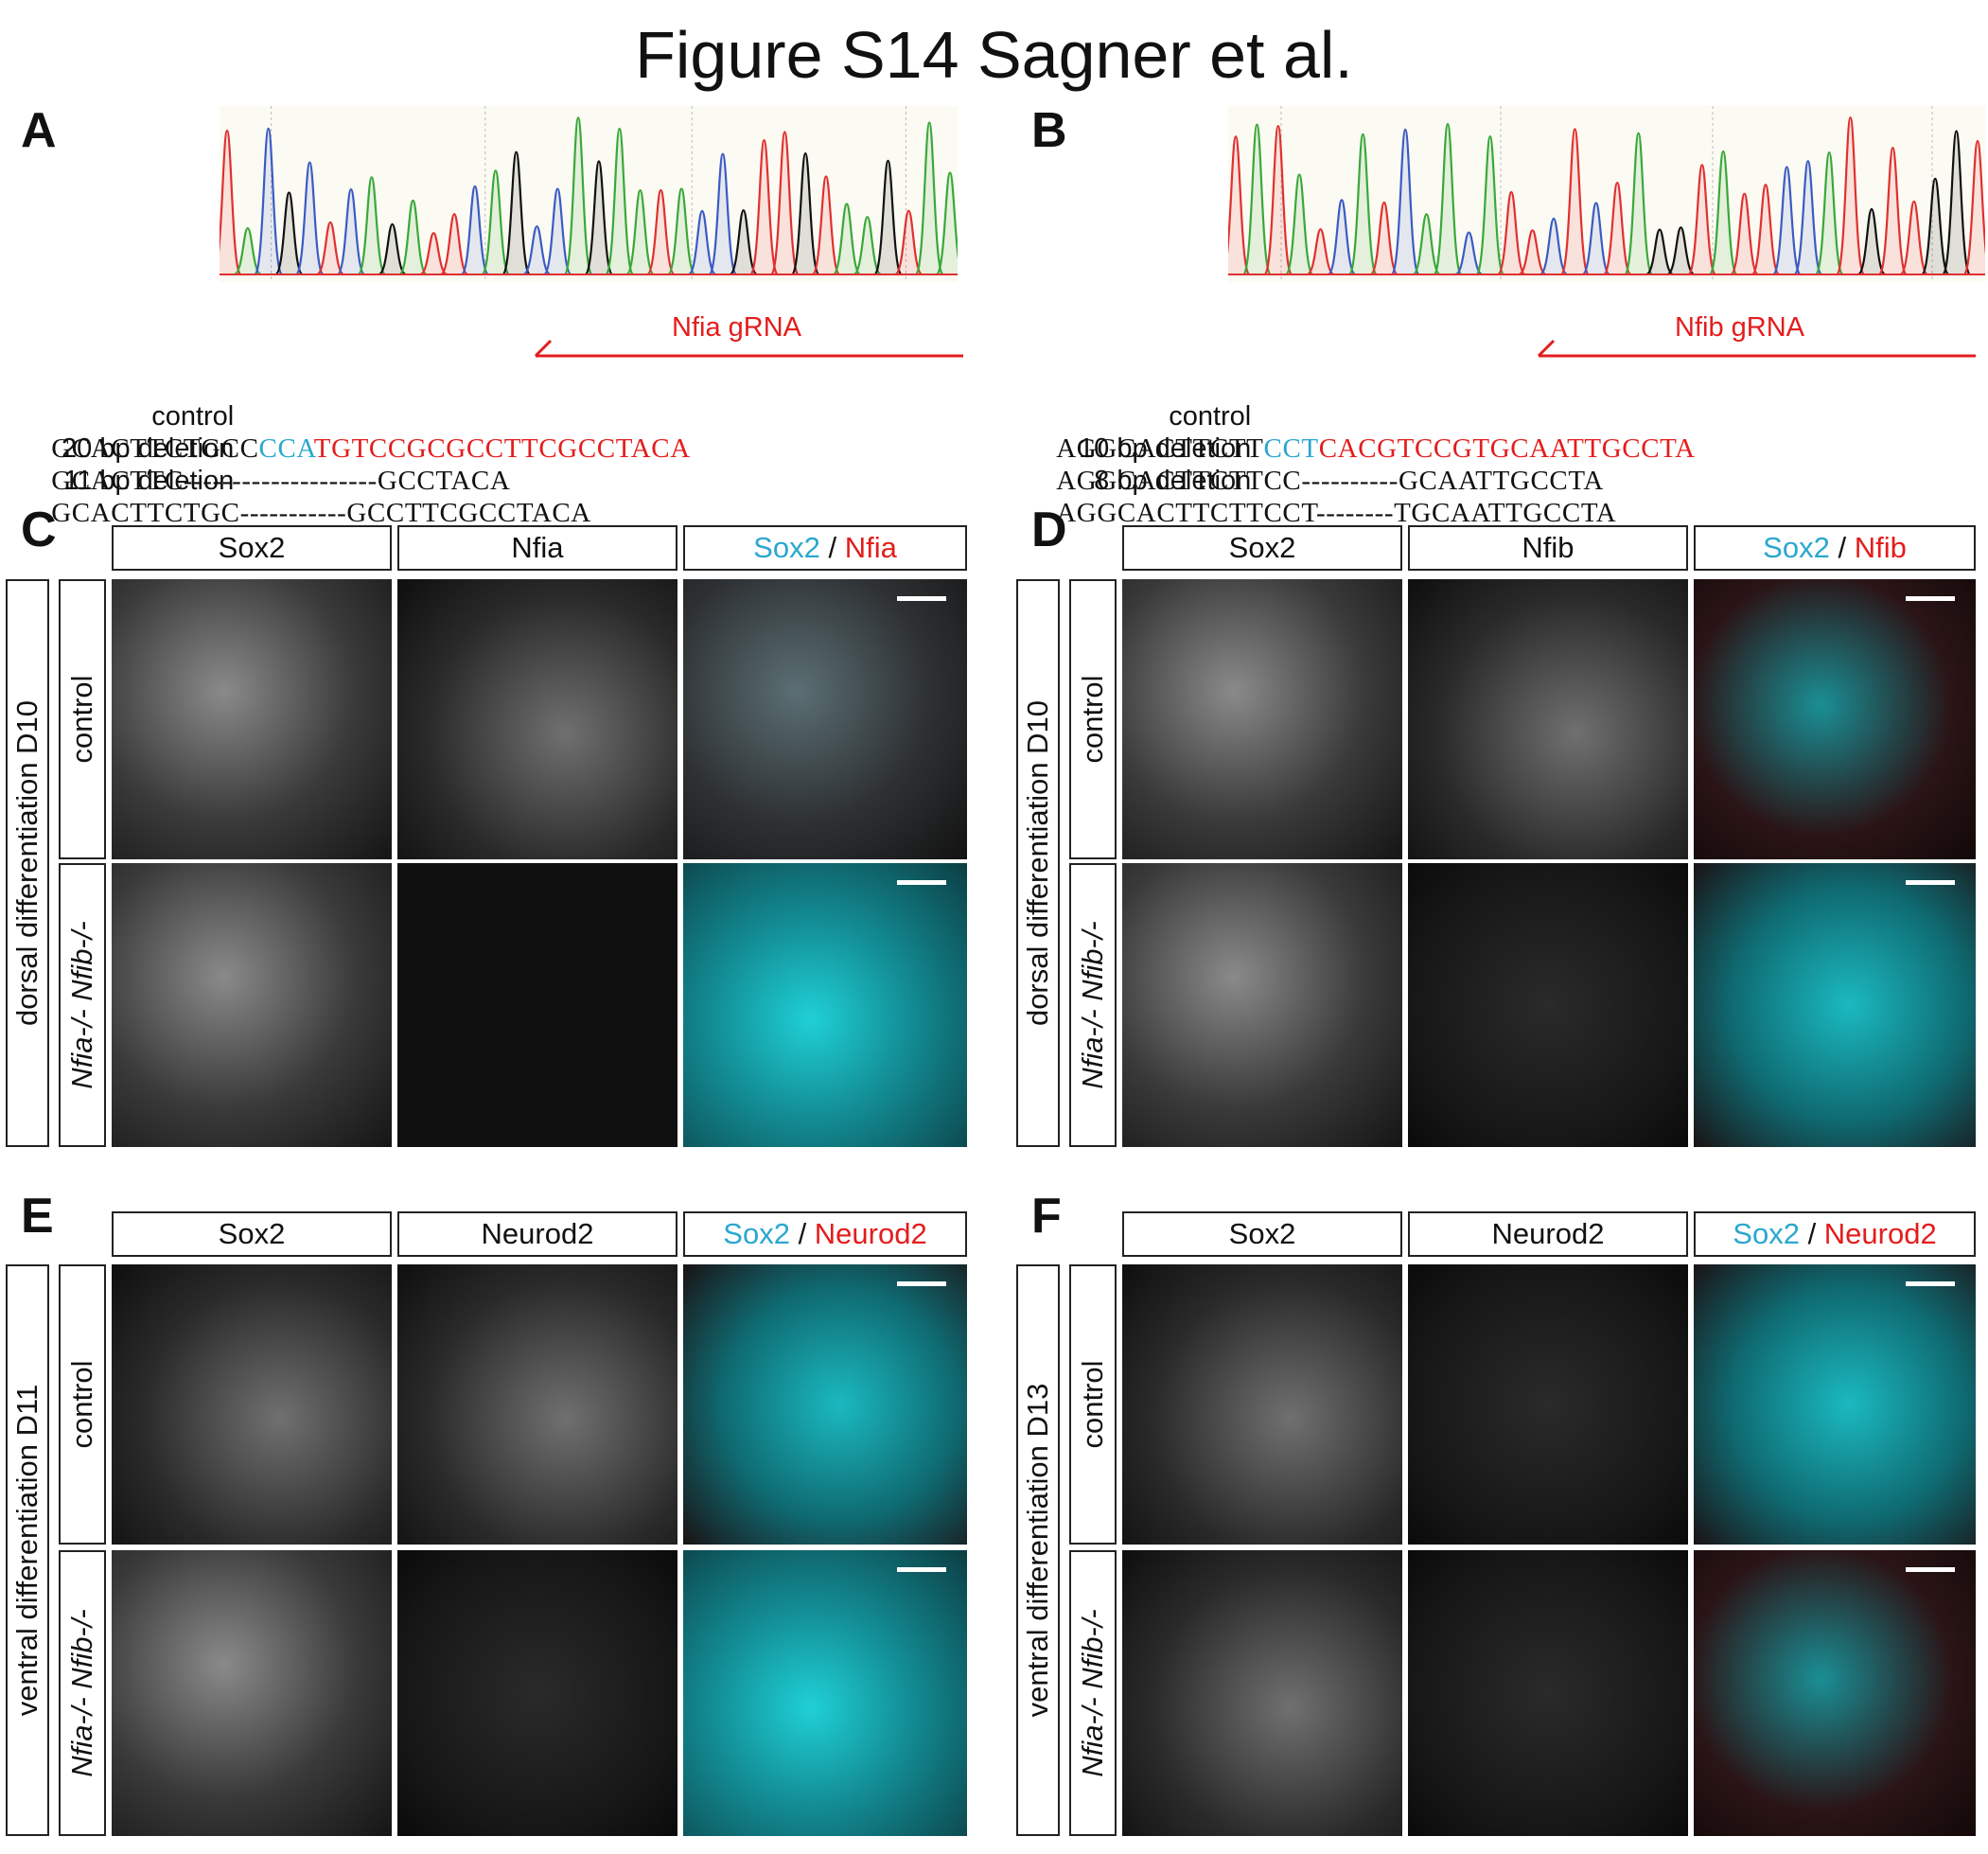 This screenshot has width=1988, height=1854. Describe the element at coordinates (1336, 513) in the screenshot. I see `sequence-text: AGGCACTTCTTCCT--------TGCAATTGCCTA` at that location.